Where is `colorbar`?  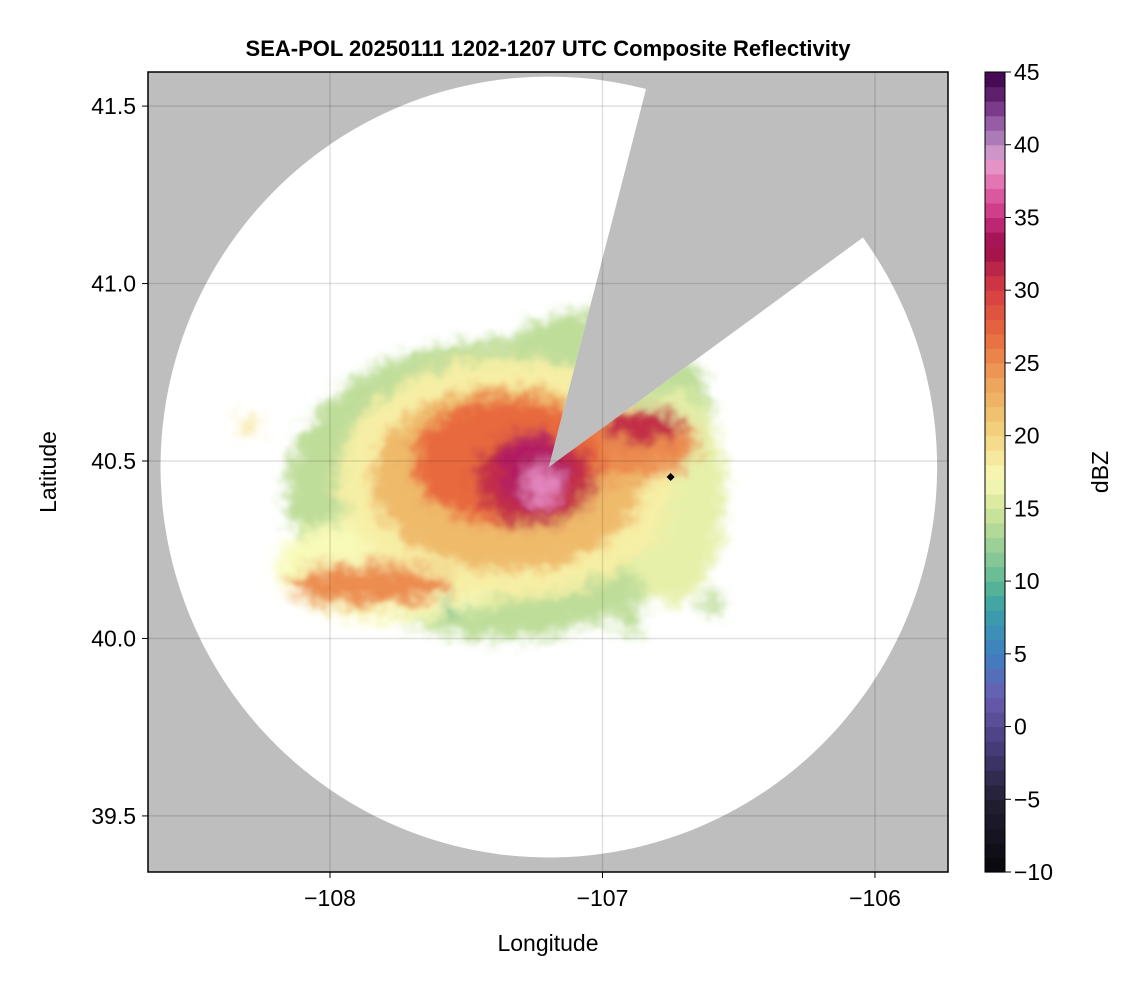 colorbar is located at coordinates (995, 472).